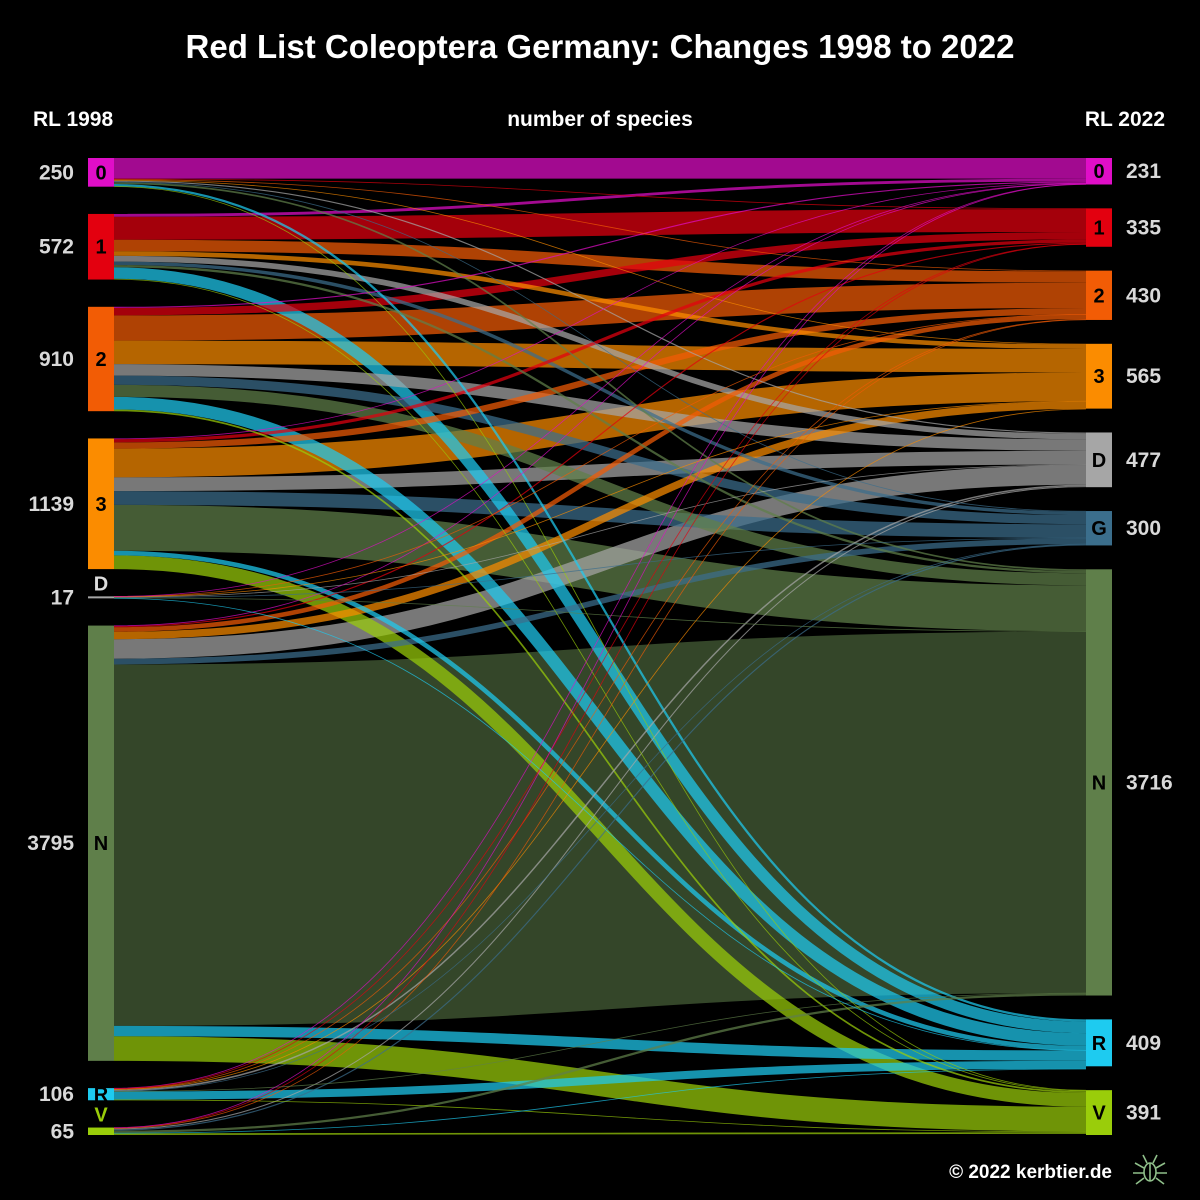  I want to click on flow-2-to-D, so click(600, 407).